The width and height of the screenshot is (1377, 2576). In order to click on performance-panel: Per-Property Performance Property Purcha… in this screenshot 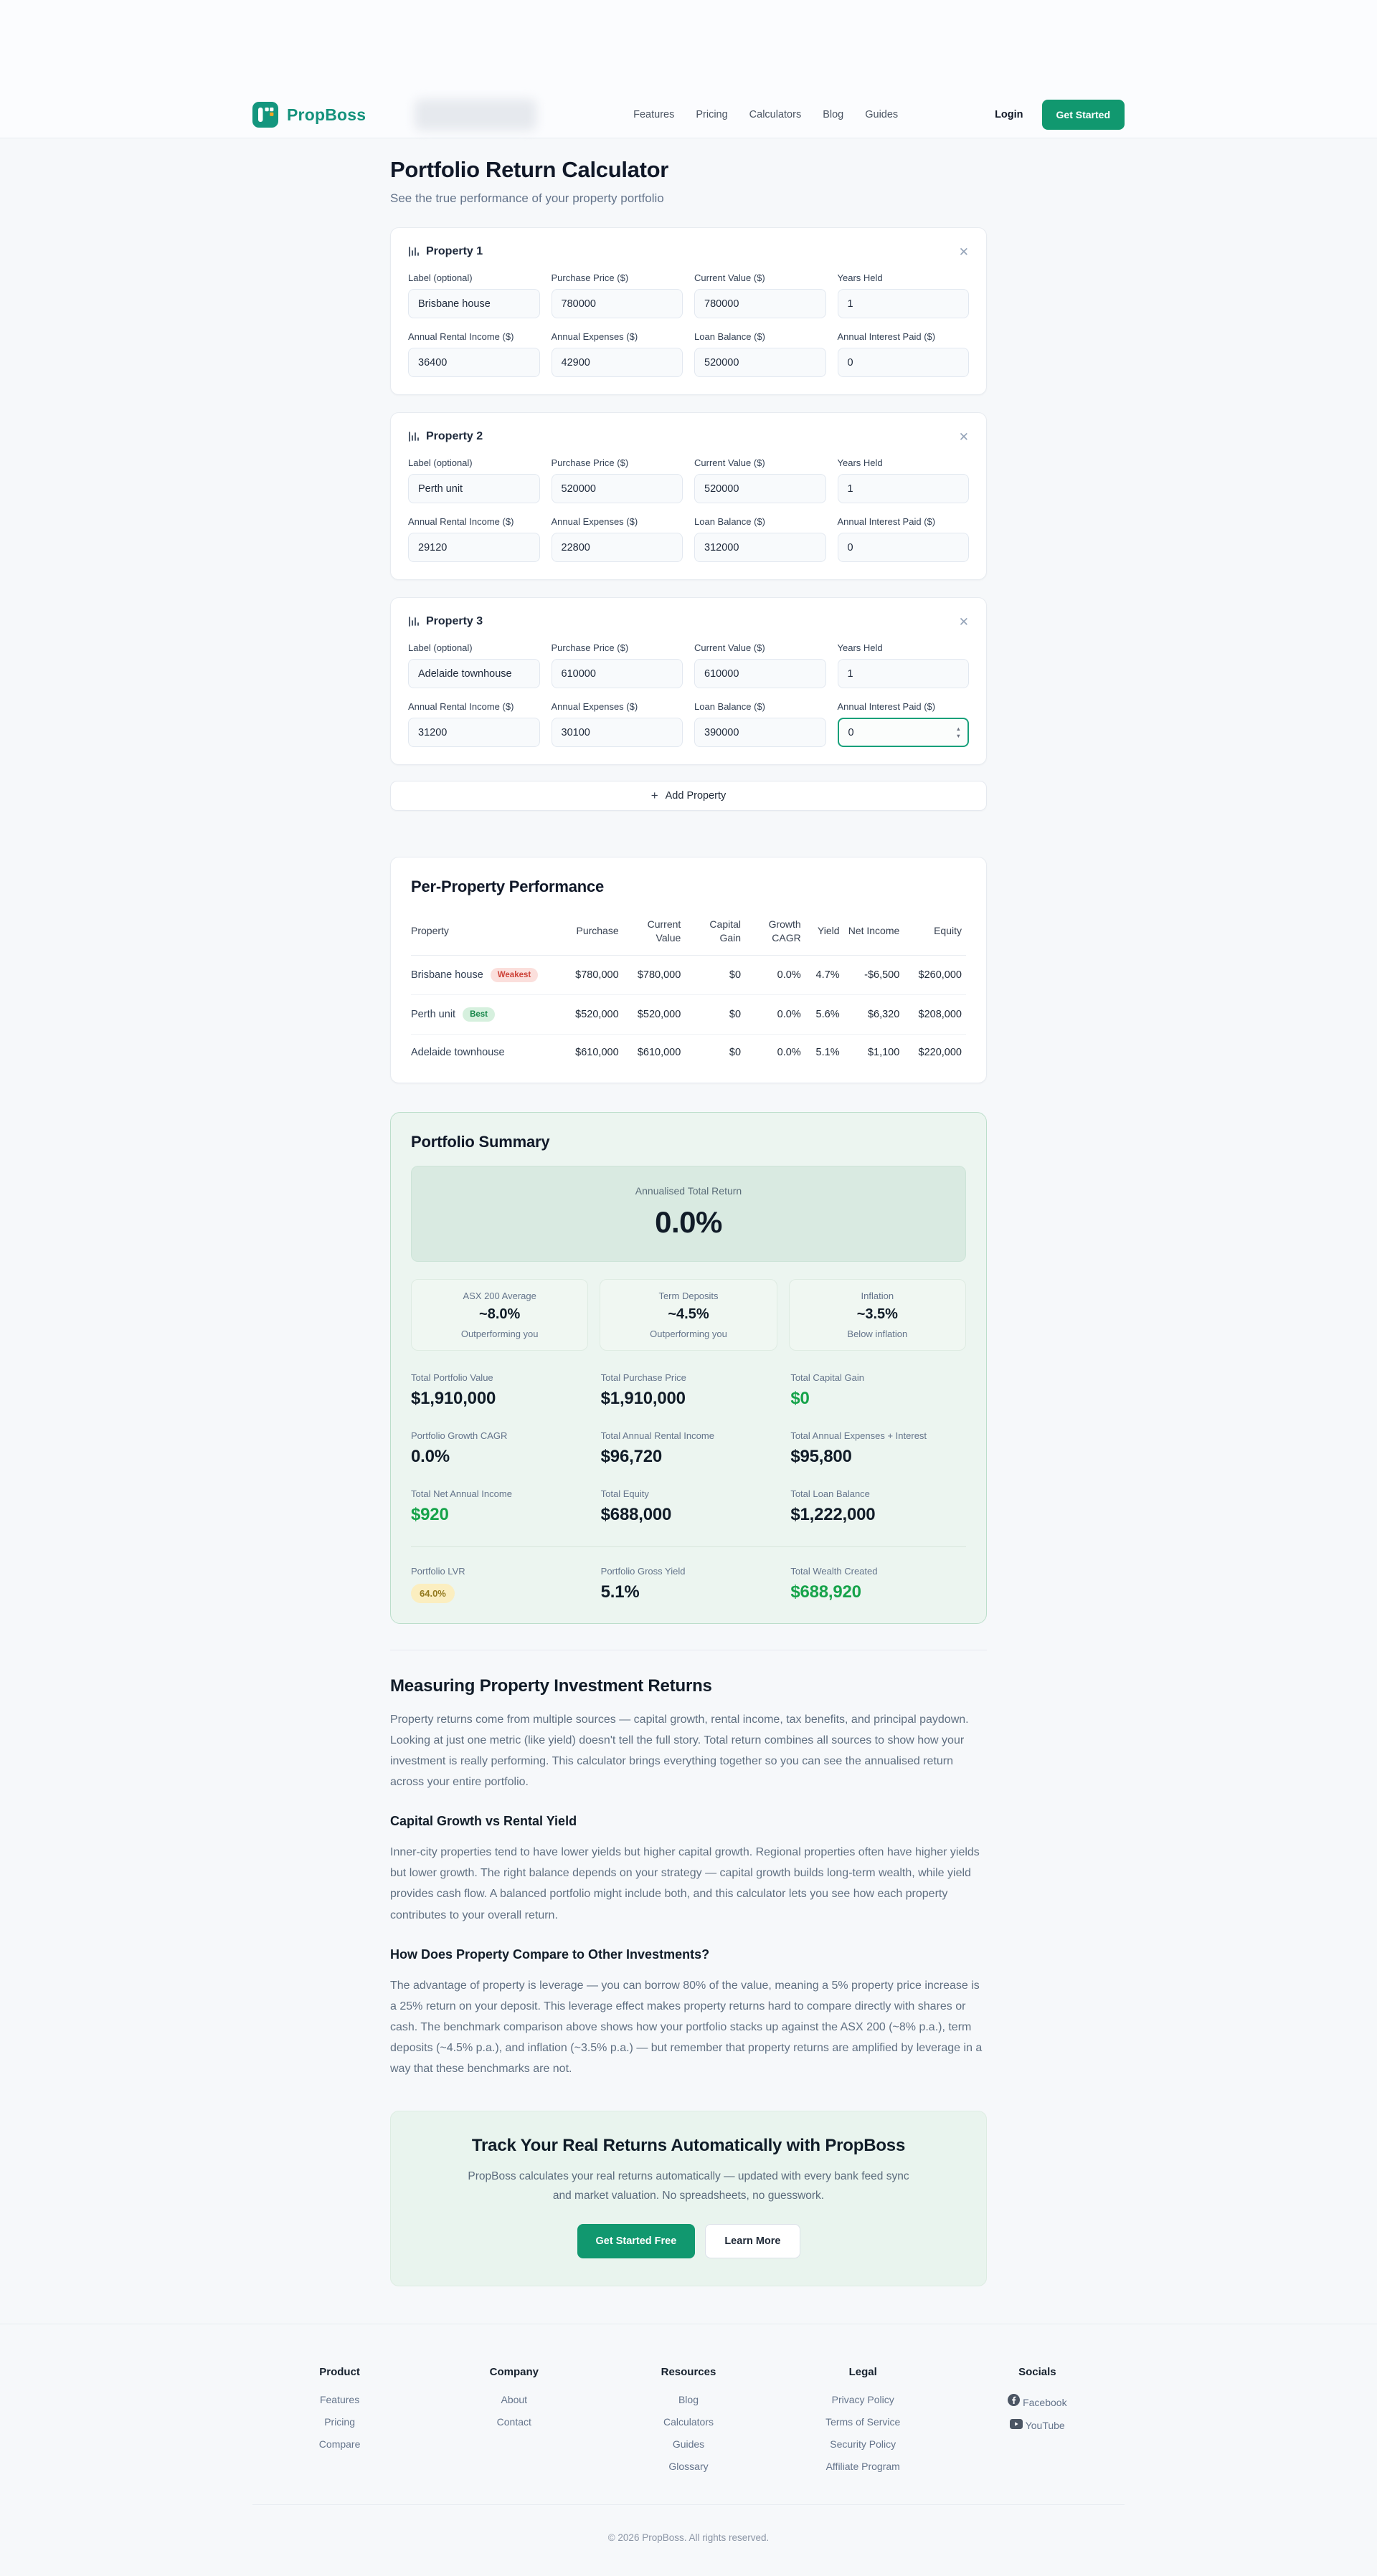, I will do `click(688, 970)`.